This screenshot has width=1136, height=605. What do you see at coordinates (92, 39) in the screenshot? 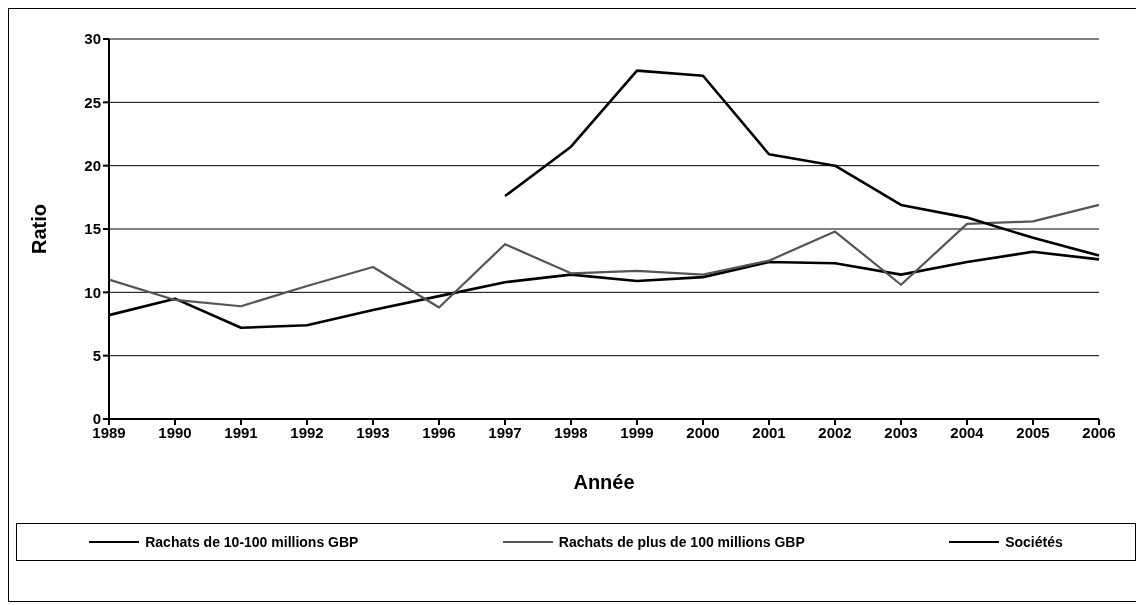
I see `y-tick-label: 30` at bounding box center [92, 39].